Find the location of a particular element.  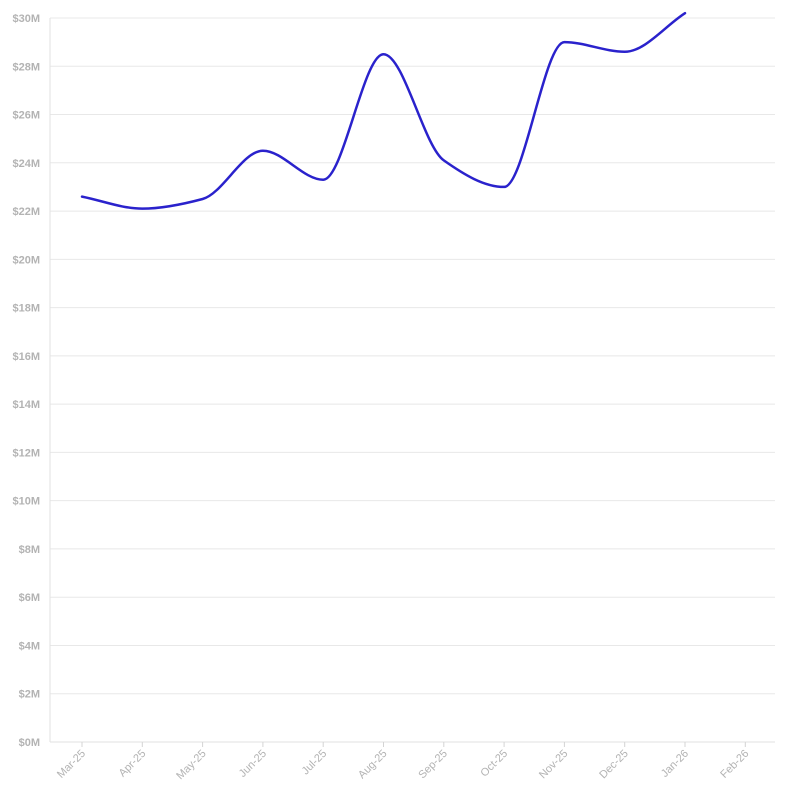

x-tick-label: Feb-26 is located at coordinates (734, 764).